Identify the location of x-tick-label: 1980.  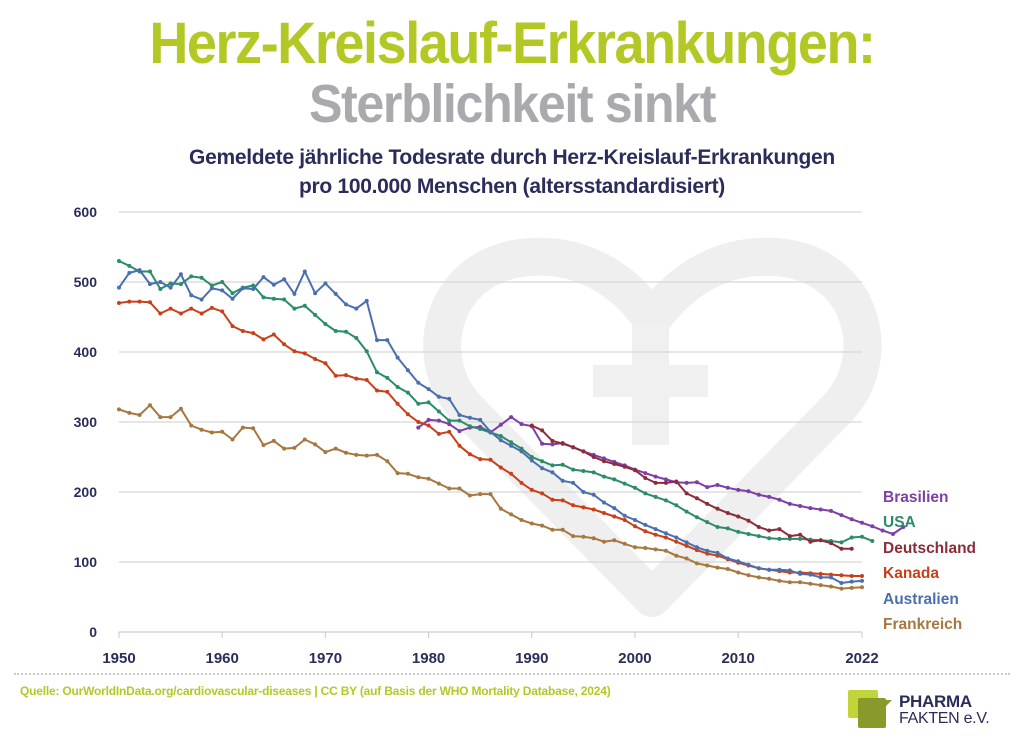
(428, 658).